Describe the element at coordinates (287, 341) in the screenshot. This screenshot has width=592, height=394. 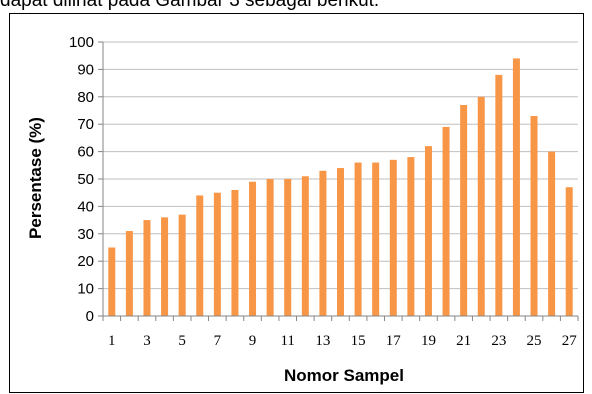
I see `x-tick-label: 11` at that location.